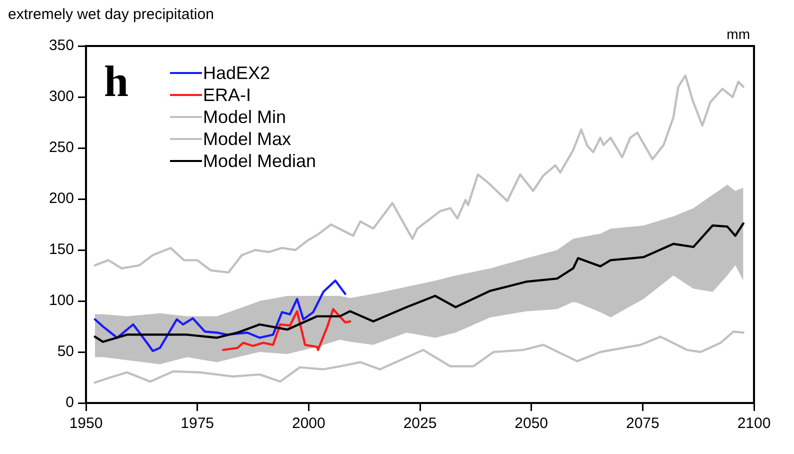  Describe the element at coordinates (244, 116) in the screenshot. I see `legend-label: Model Min` at that location.